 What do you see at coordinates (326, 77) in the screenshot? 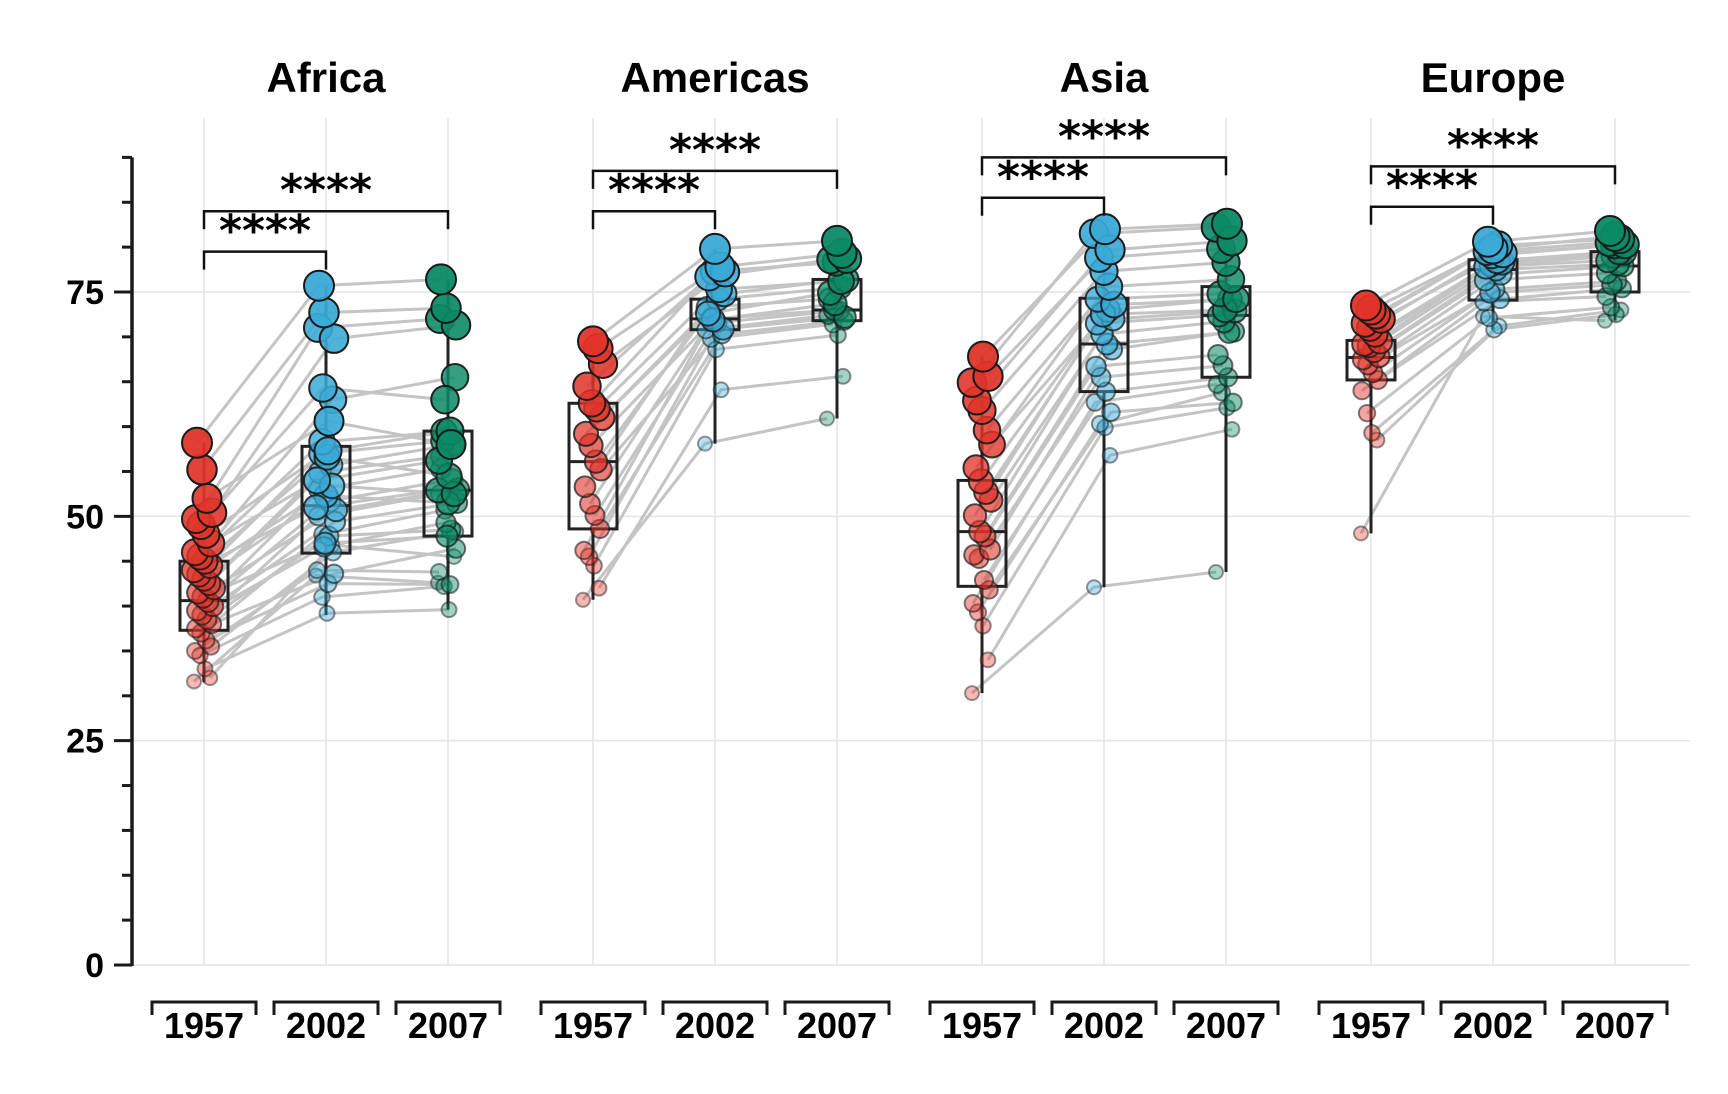
I see `facet-title: Africa` at bounding box center [326, 77].